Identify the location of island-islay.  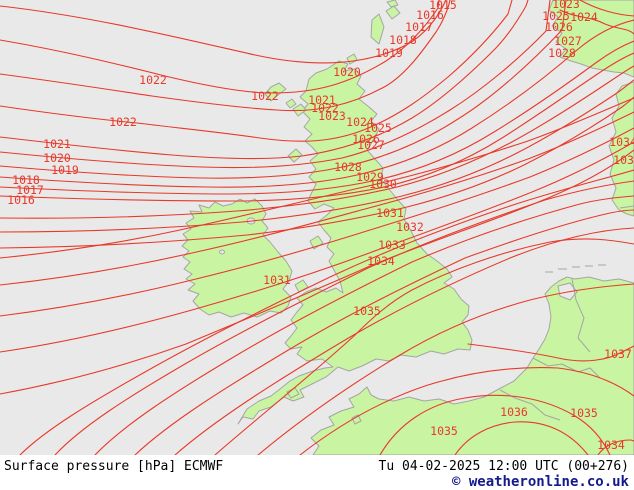
(295, 155).